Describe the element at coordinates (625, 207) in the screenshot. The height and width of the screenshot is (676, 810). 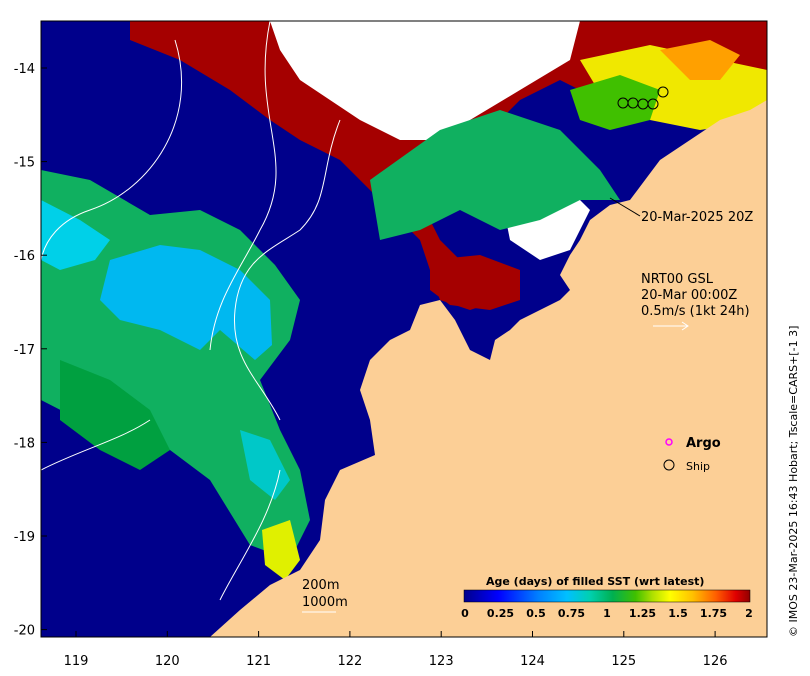
I see `timestamp-pointer` at that location.